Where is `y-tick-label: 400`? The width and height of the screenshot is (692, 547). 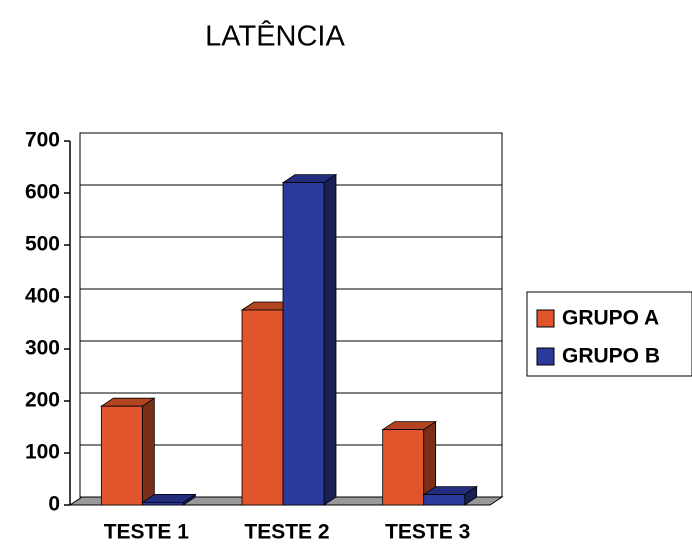 y-tick-label: 400 is located at coordinates (42, 296).